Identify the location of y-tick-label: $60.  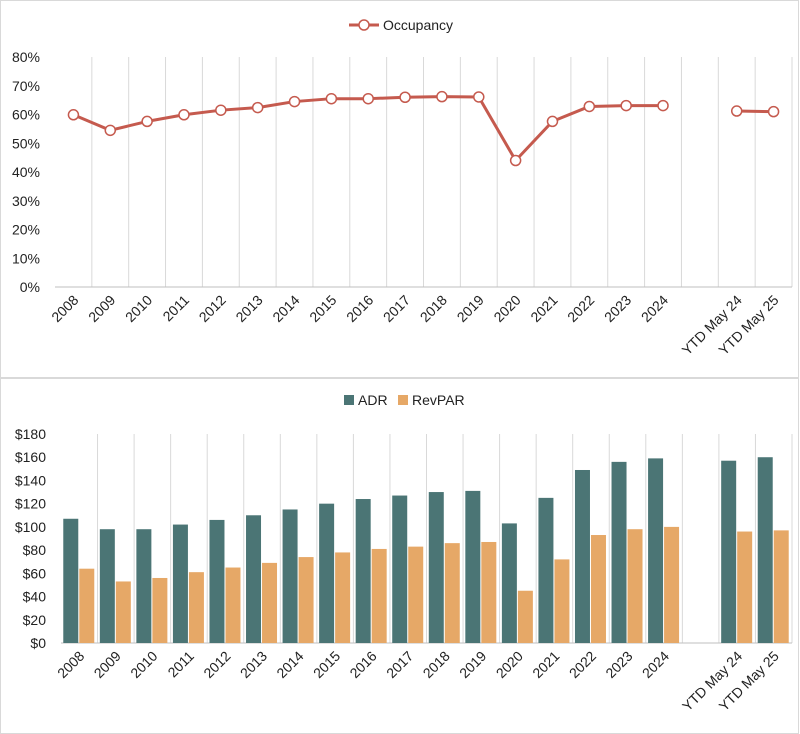
(35, 573).